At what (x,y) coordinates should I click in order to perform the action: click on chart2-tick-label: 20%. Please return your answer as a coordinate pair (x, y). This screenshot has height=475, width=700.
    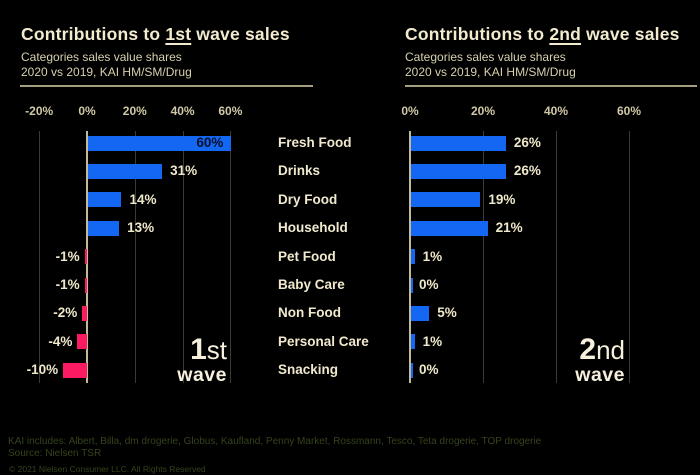
    Looking at the image, I should click on (483, 111).